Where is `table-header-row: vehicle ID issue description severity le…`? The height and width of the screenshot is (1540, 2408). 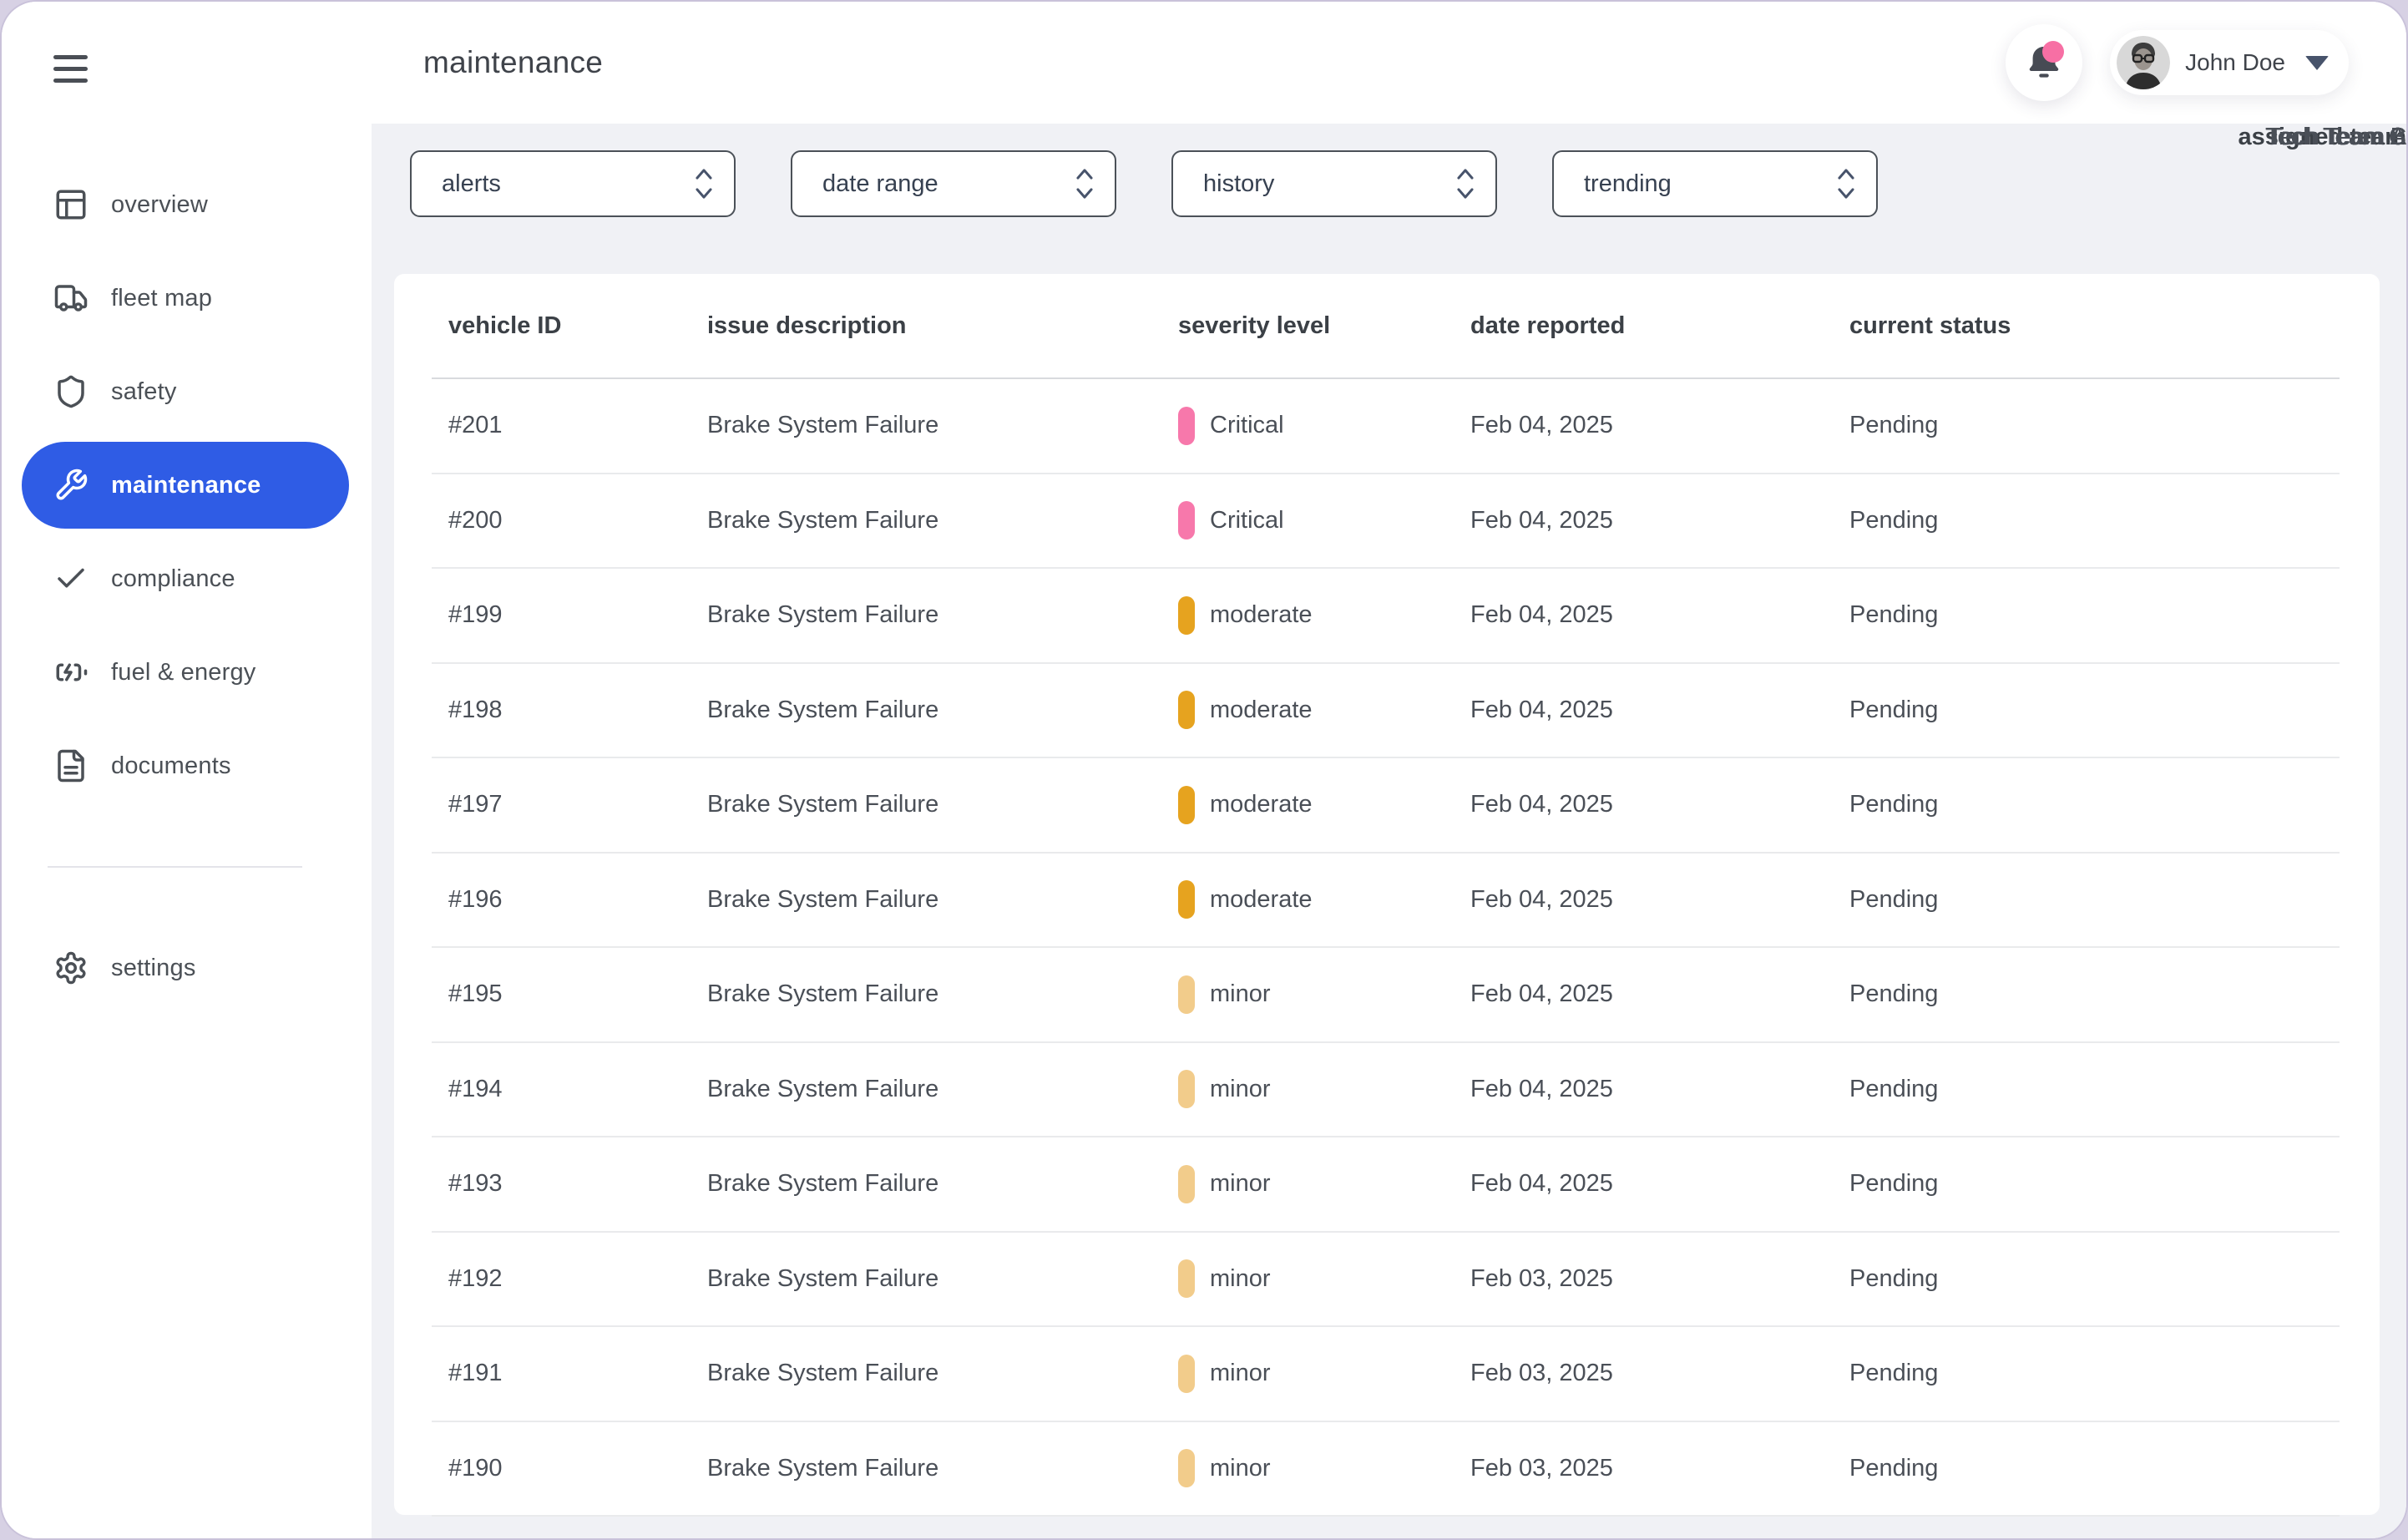 table-header-row: vehicle ID issue description severity le… is located at coordinates (1419, 251).